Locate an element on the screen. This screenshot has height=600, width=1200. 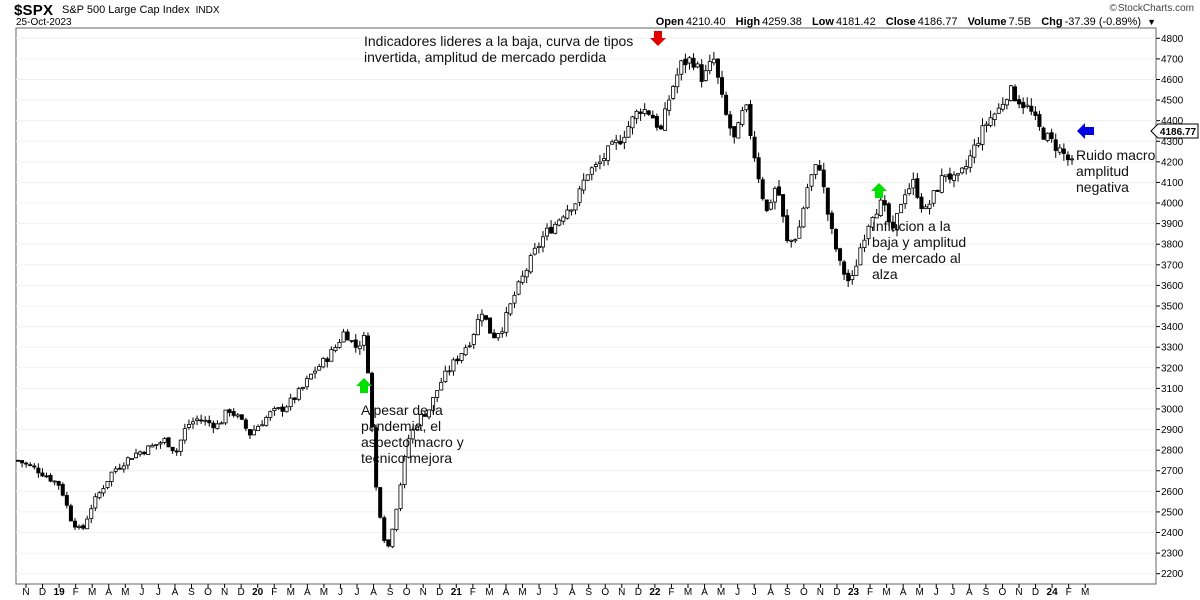
dropdown-caret-icon: ▼ is located at coordinates (1151, 22).